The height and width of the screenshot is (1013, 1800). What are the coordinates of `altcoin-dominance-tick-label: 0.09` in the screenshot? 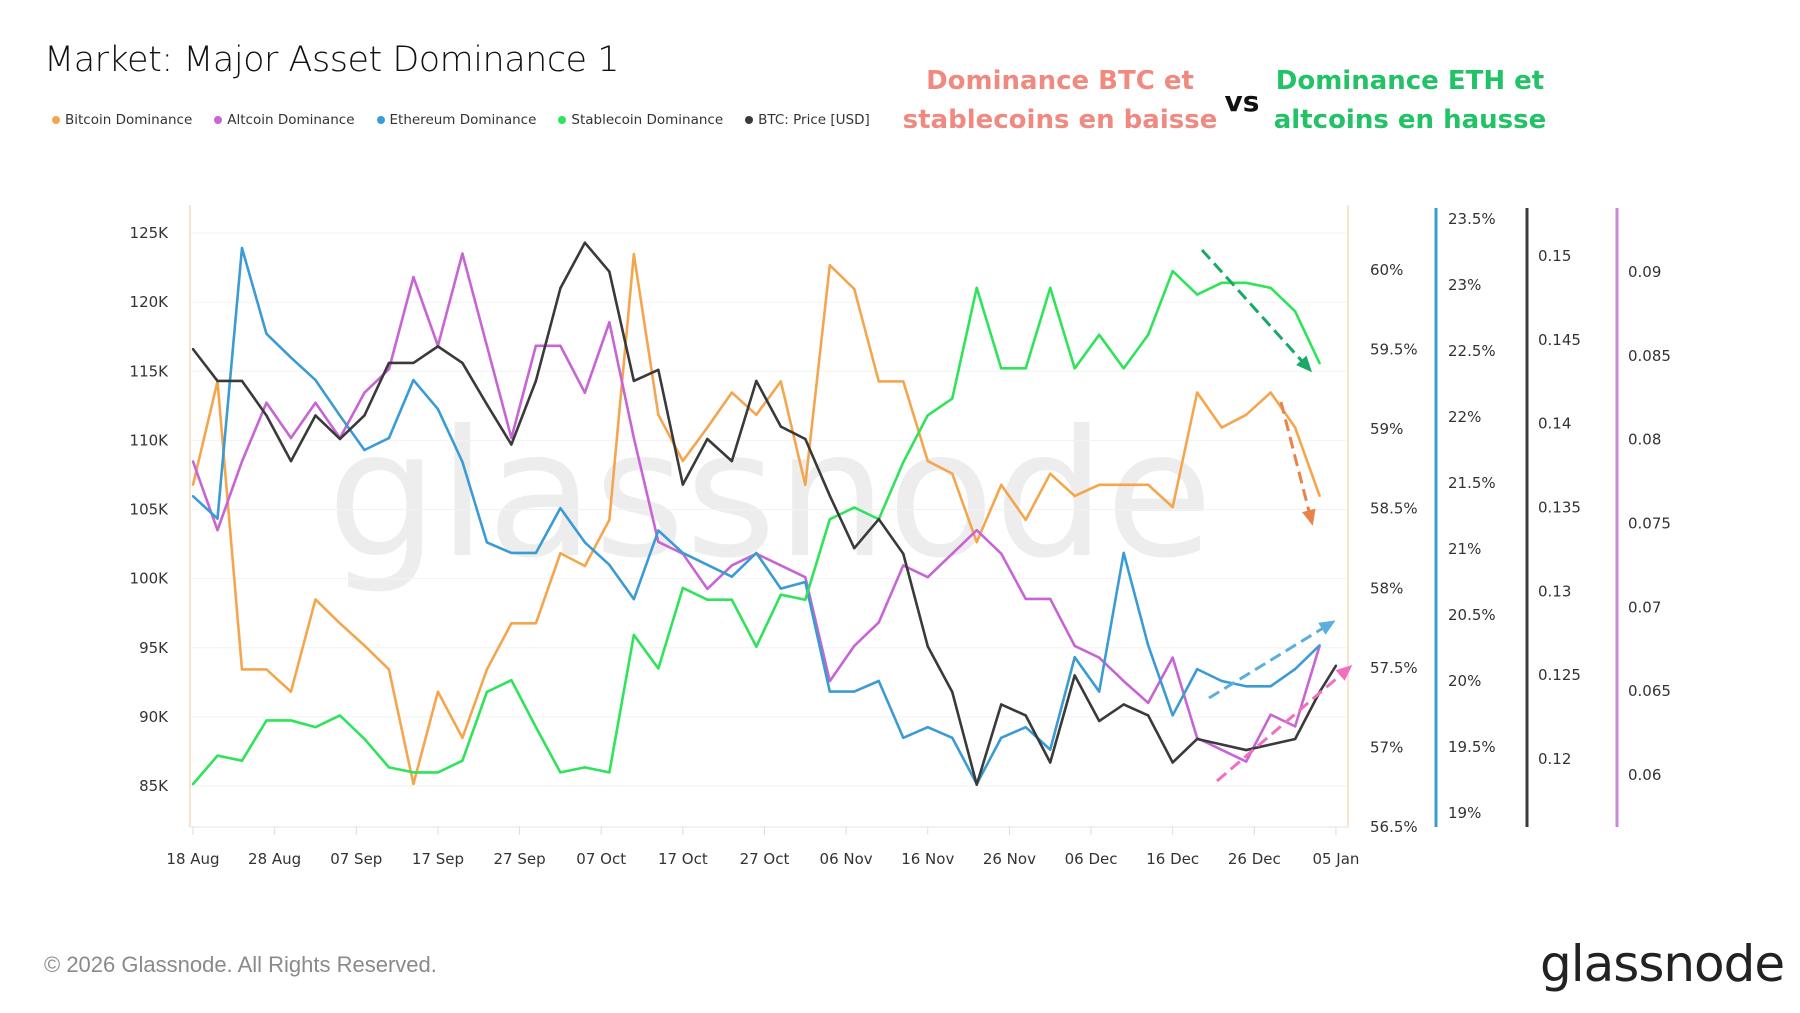 It's located at (1644, 272).